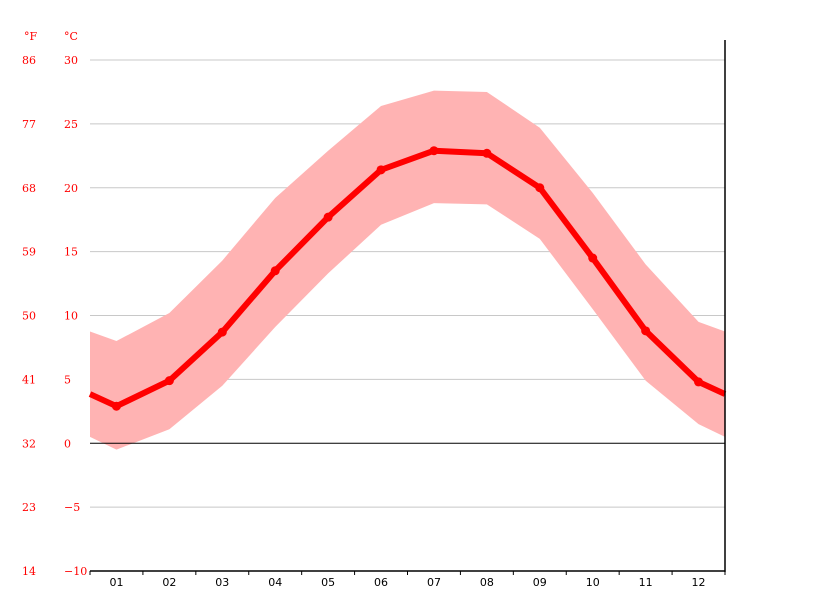  What do you see at coordinates (75, 571) in the screenshot?
I see `y-tick-celsius: −10` at bounding box center [75, 571].